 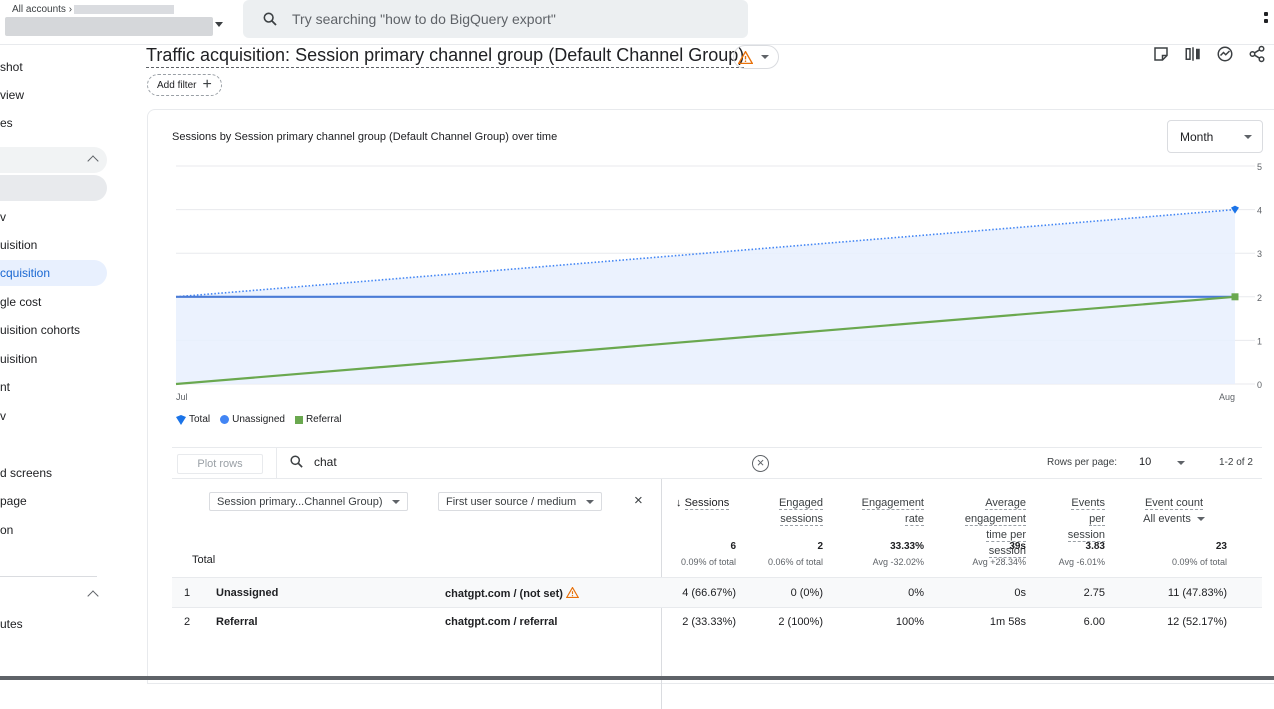 What do you see at coordinates (11, 624) in the screenshot?
I see `nav-item: utes` at bounding box center [11, 624].